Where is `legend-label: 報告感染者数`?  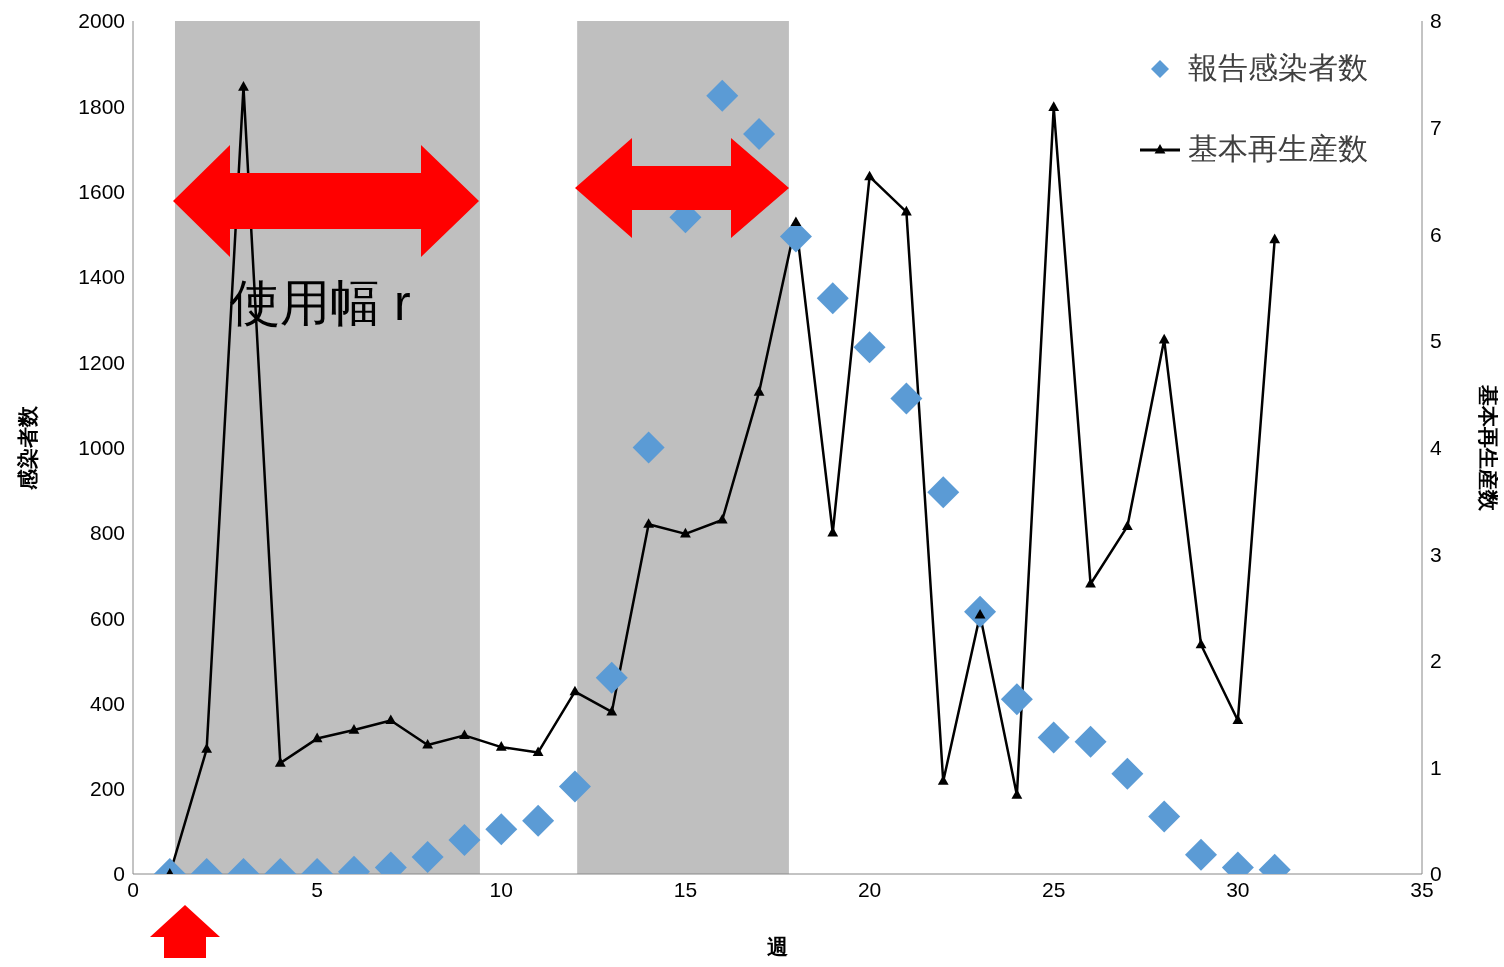
legend-label: 報告感染者数 is located at coordinates (1278, 68).